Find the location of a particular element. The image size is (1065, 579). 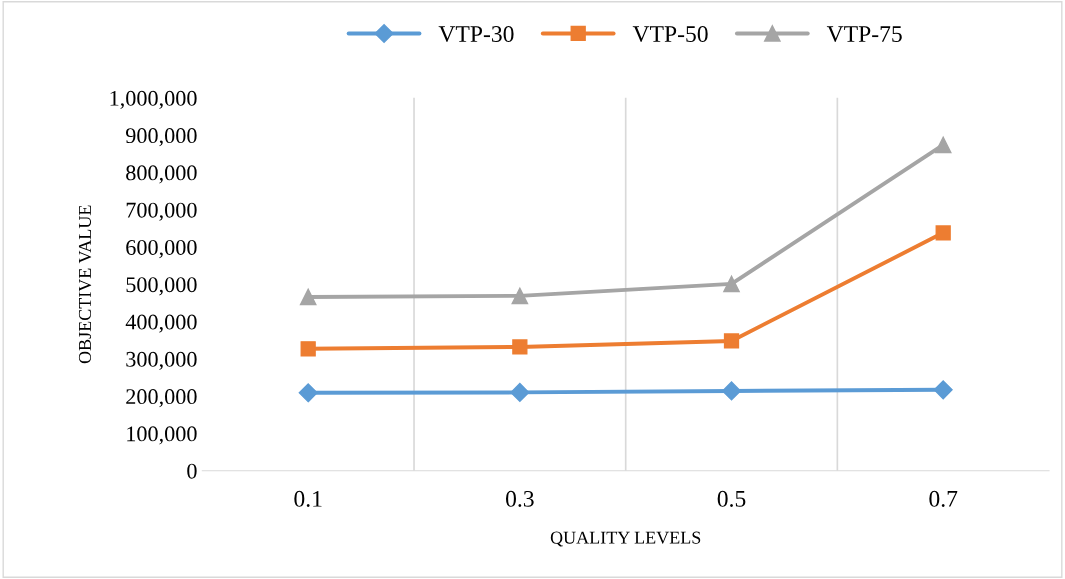

x-tick-label: 0.7 is located at coordinates (943, 498).